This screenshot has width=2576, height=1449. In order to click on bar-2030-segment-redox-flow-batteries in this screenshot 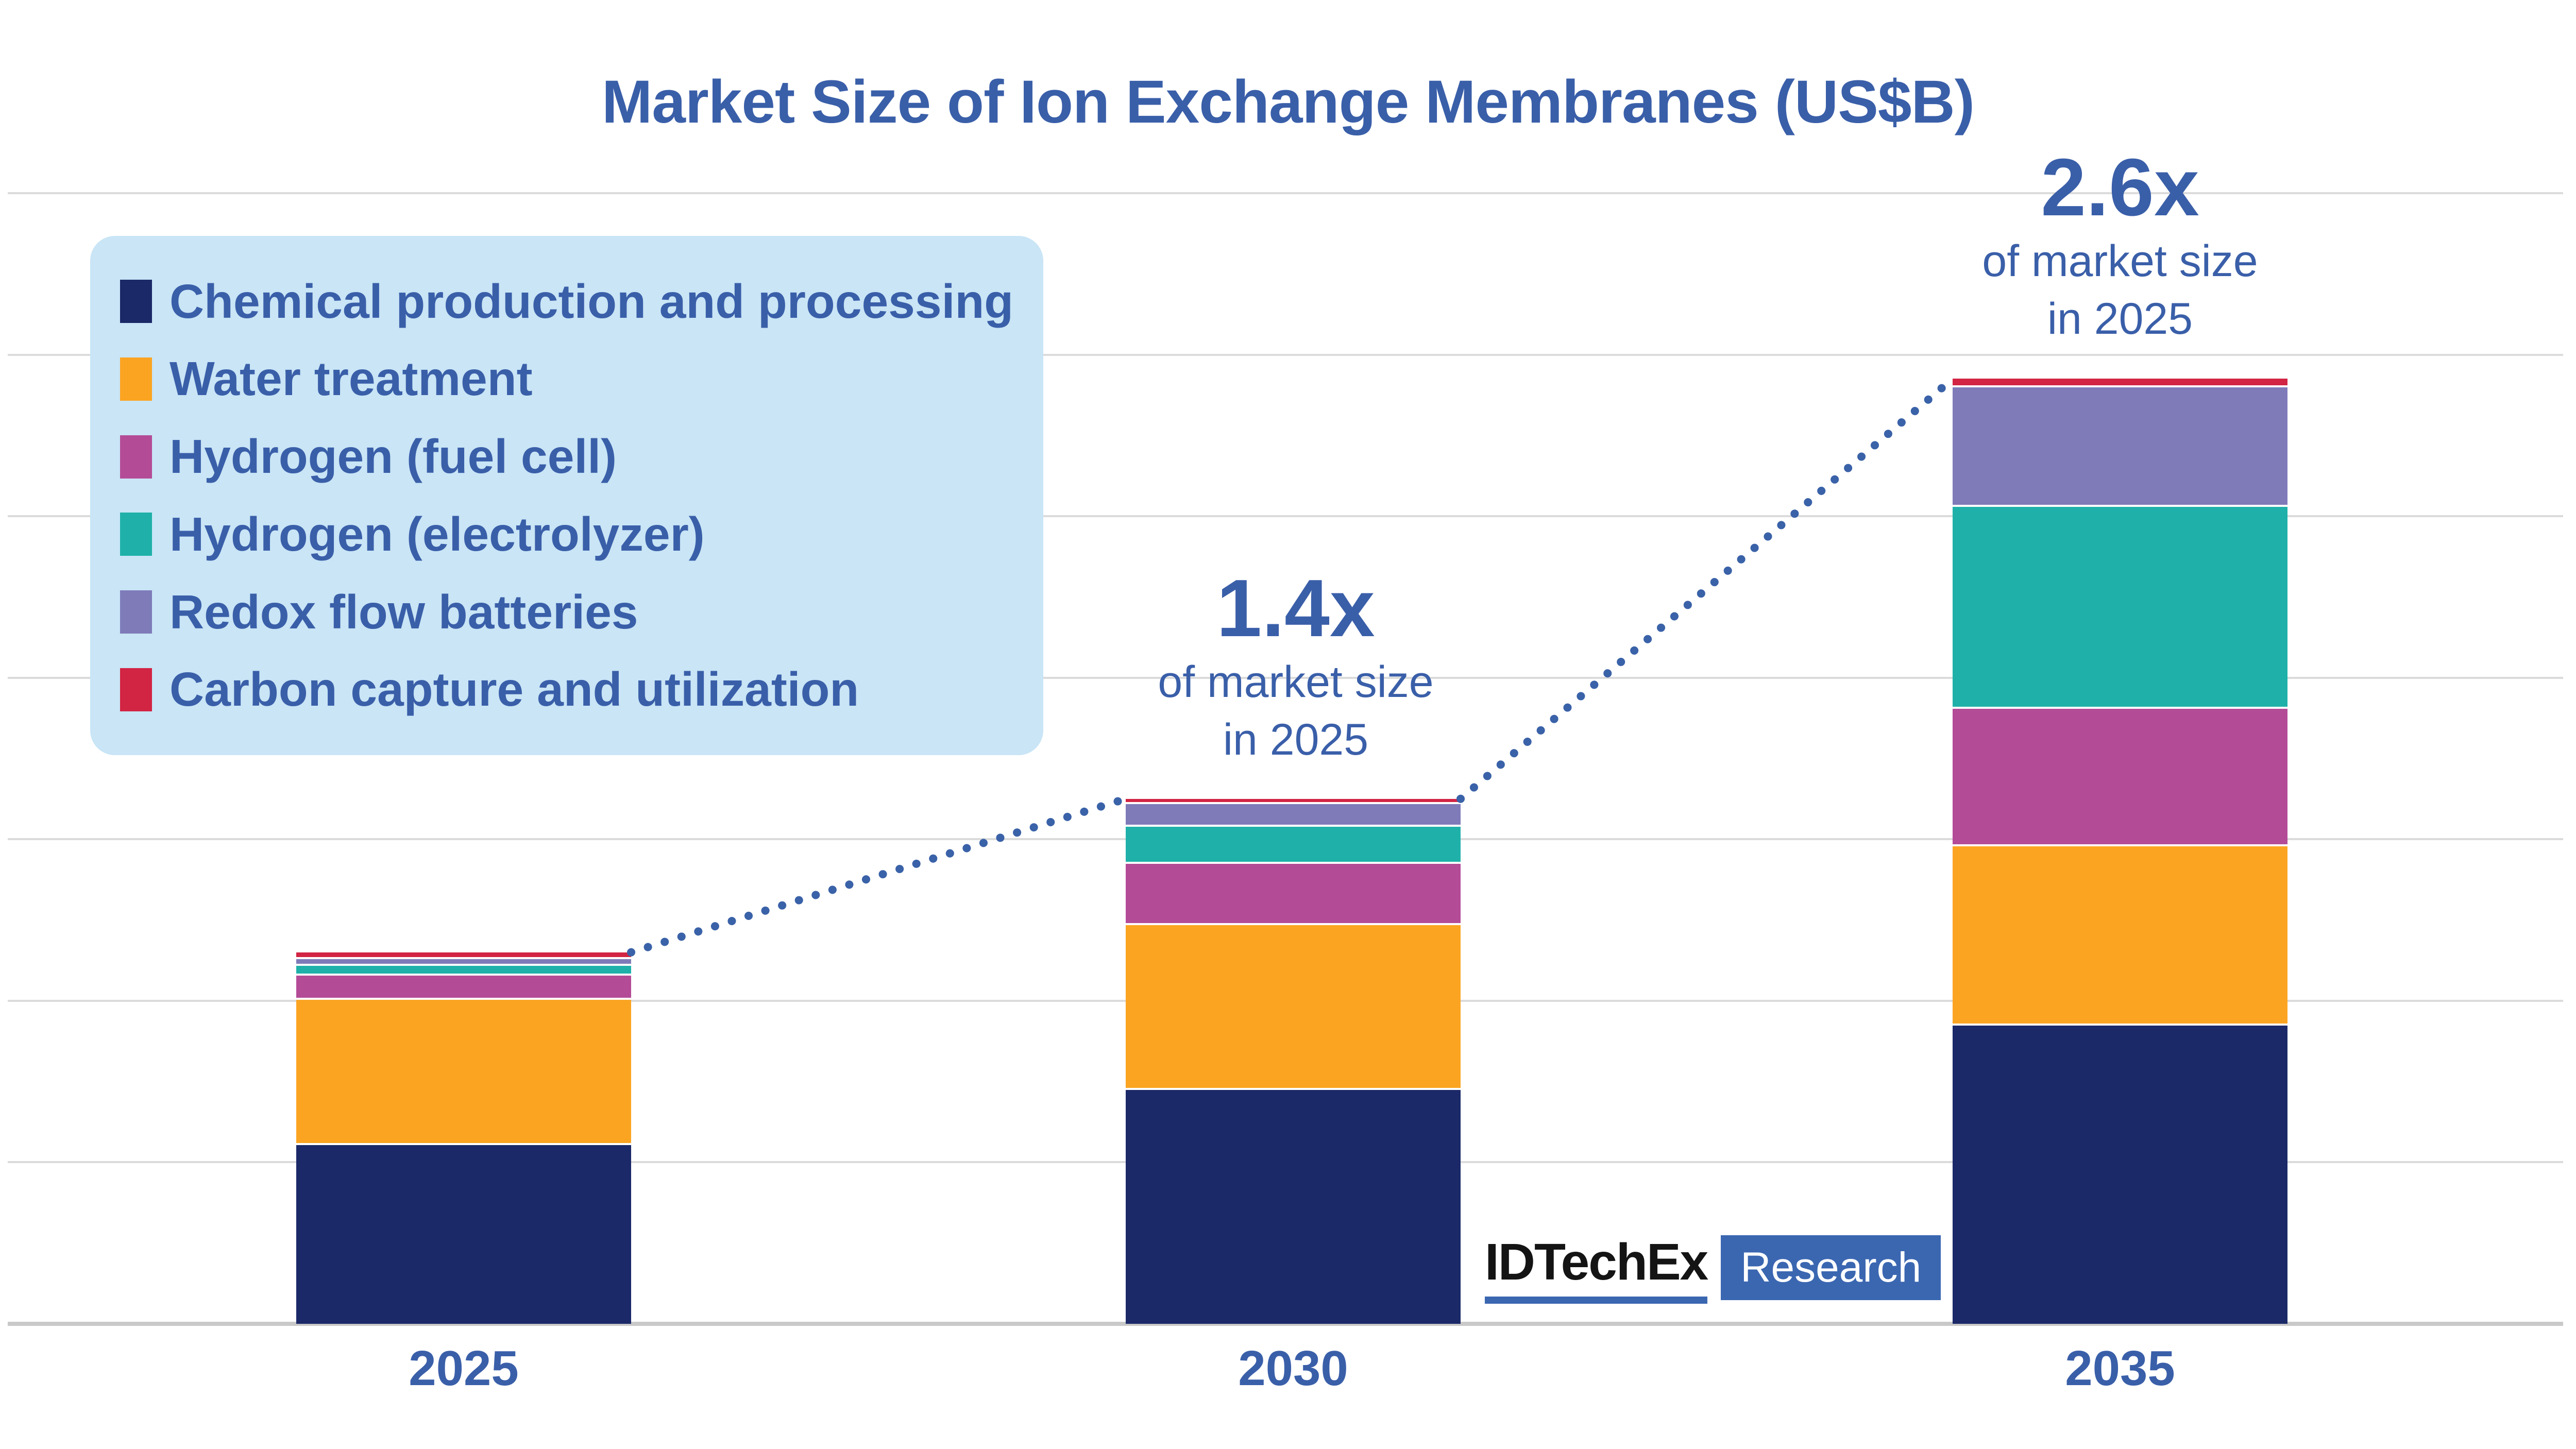, I will do `click(1293, 813)`.